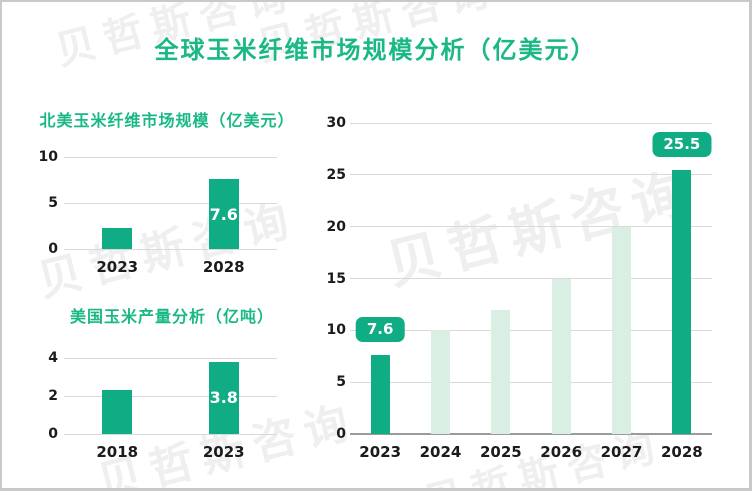 The image size is (752, 491). I want to click on bar-2018, so click(117, 412).